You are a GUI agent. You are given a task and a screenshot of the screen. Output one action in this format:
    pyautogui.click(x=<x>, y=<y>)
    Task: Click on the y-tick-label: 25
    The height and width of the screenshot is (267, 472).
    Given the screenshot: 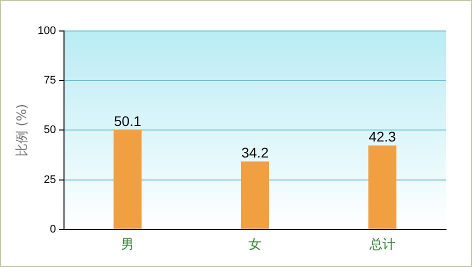 What is the action you would take?
    pyautogui.click(x=50, y=180)
    